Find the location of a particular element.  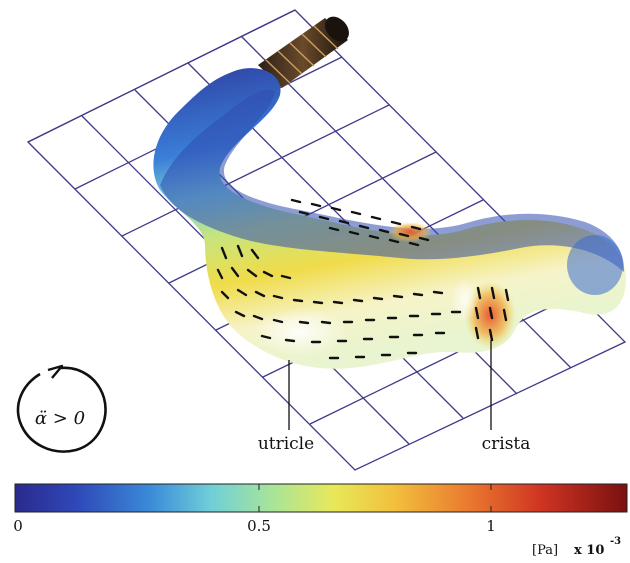

colorbar is located at coordinates (321, 498).